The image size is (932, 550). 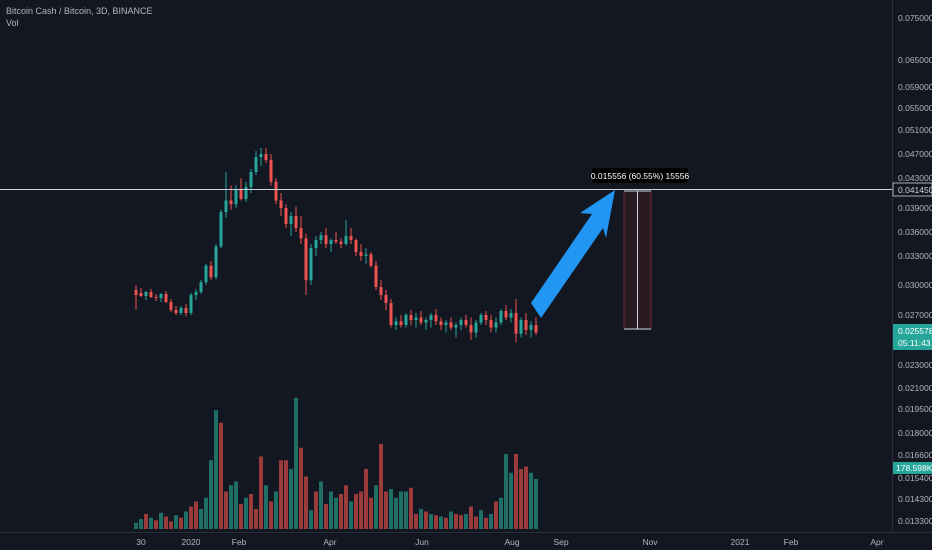 I want to click on bar-countdown-text: 05:11:43, so click(x=914, y=343).